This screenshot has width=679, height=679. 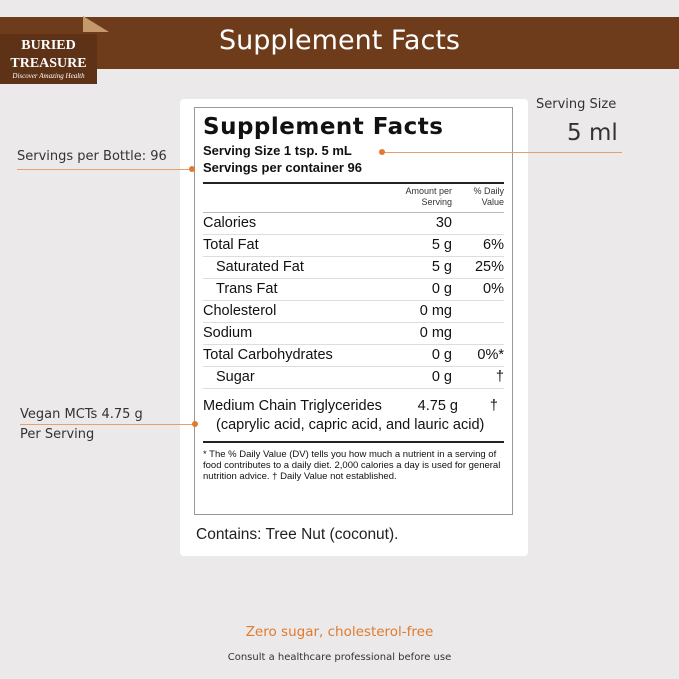 I want to click on col-dv: Value, so click(x=492, y=202).